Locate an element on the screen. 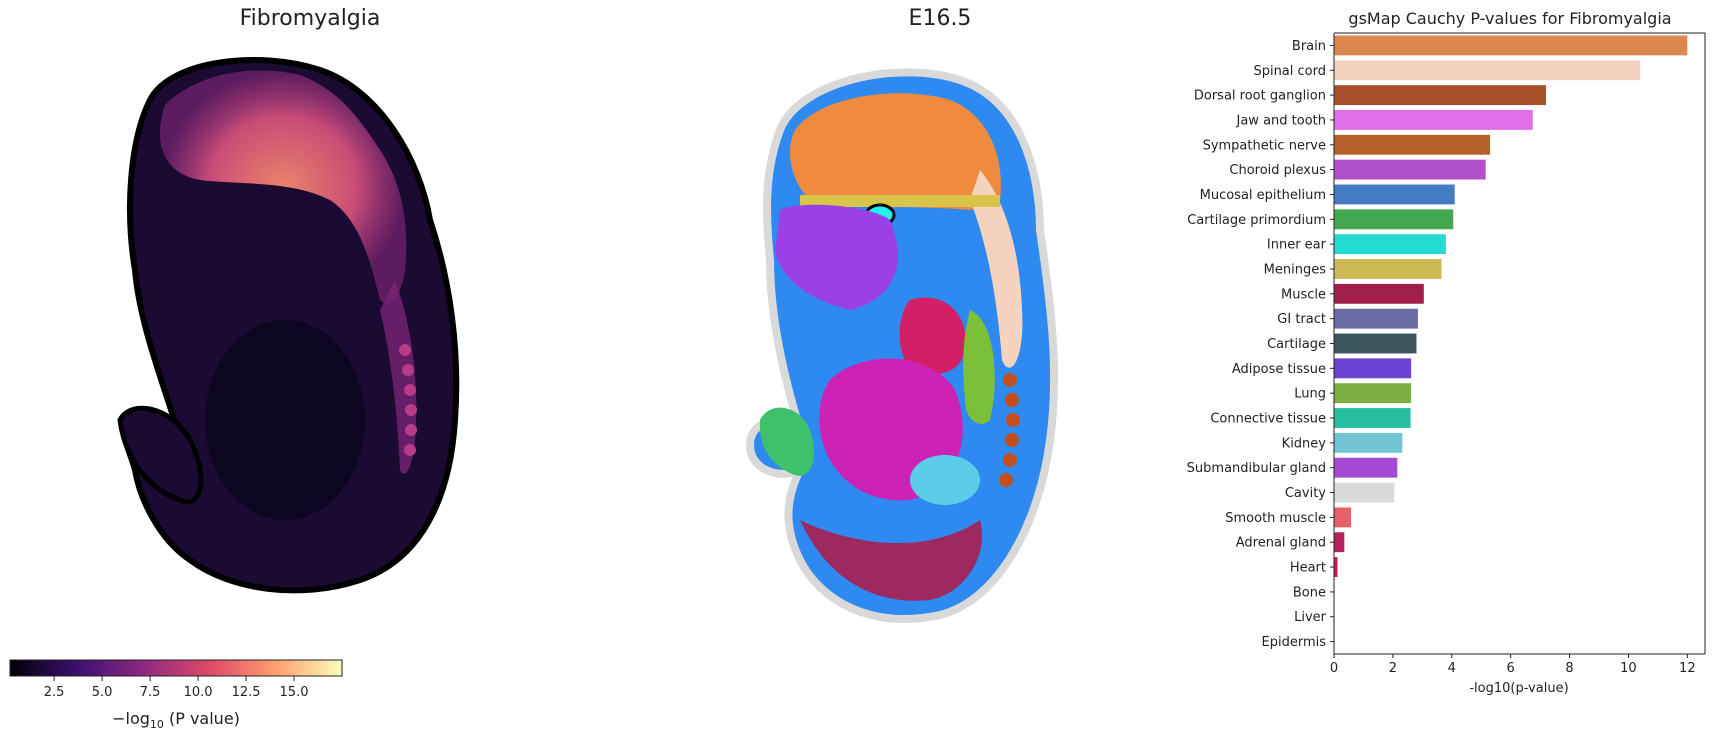 The width and height of the screenshot is (1714, 735). y-tick-label: Liver is located at coordinates (1310, 617).